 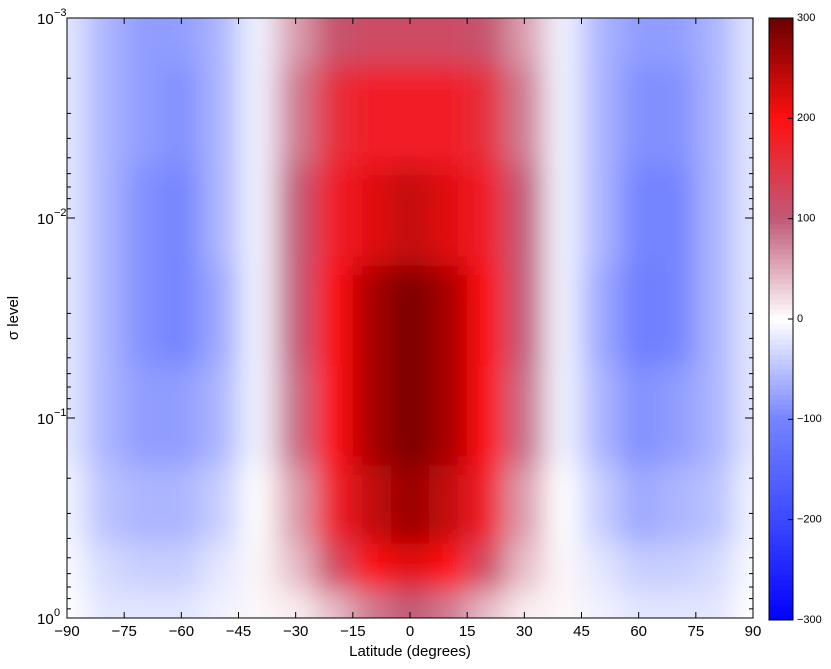 I want to click on y-tick-exponent: 0, so click(x=57, y=613).